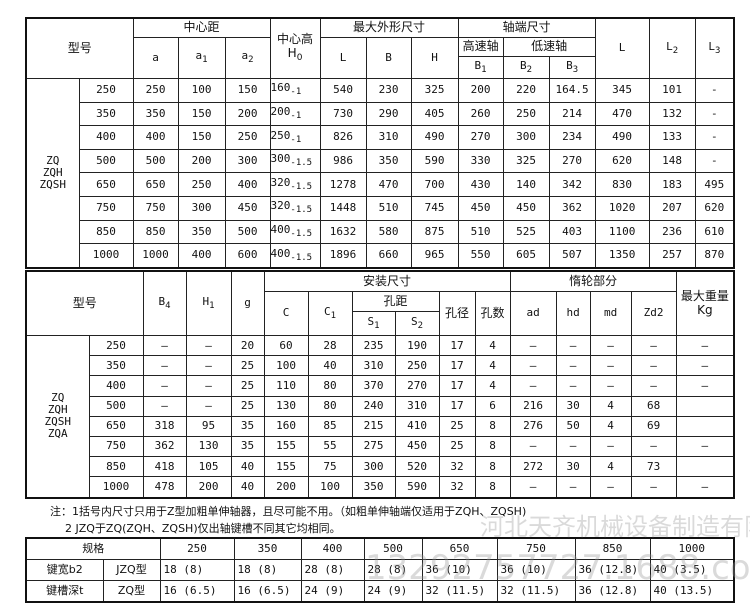  Describe the element at coordinates (380, 467) in the screenshot. I see `table-row: 850 418 105 40 155 75 300 520 32 8 272 30 4 73` at that location.